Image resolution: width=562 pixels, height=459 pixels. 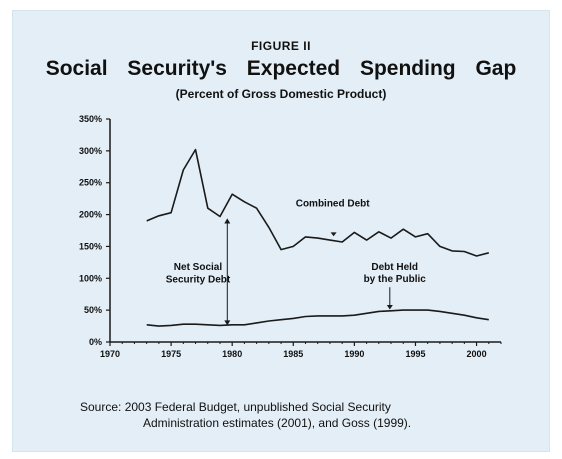 What do you see at coordinates (93, 310) in the screenshot?
I see `y-tick-label: 50%` at bounding box center [93, 310].